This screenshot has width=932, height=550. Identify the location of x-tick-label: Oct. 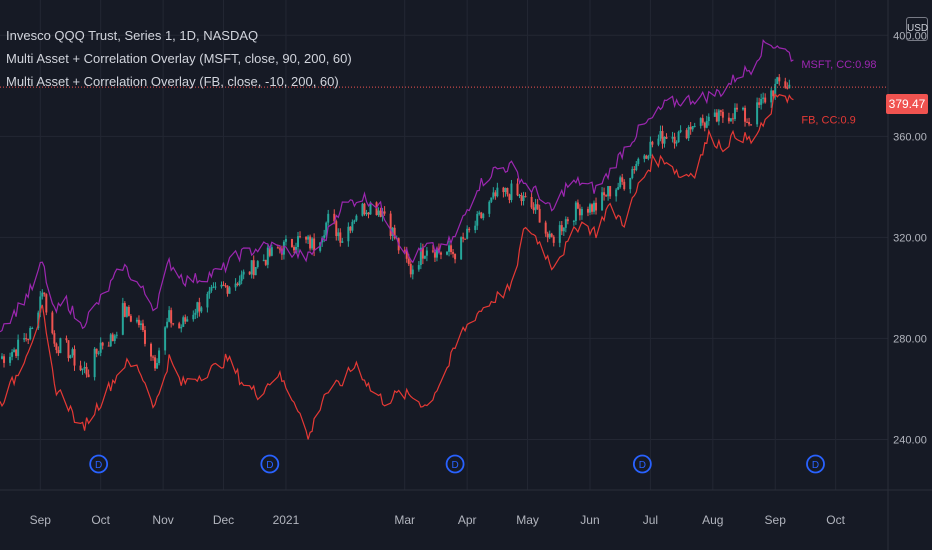
(100, 520).